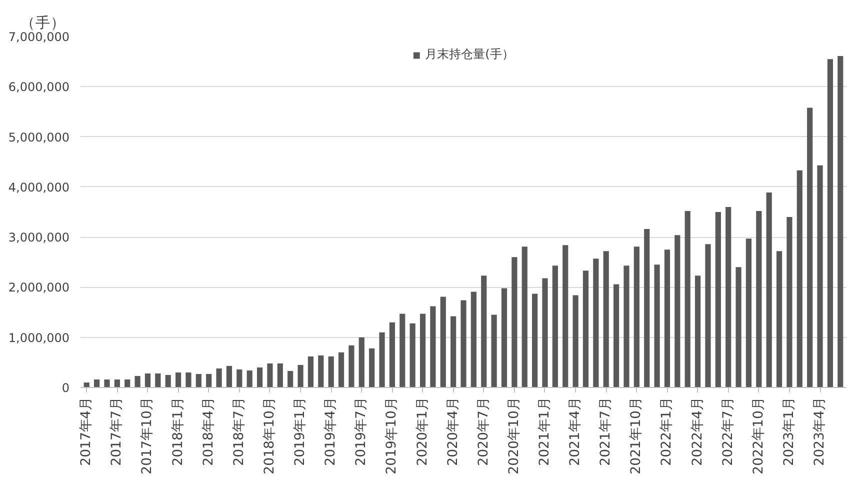  Describe the element at coordinates (270, 435) in the screenshot. I see `x-tick-label: 2018年10月` at that location.